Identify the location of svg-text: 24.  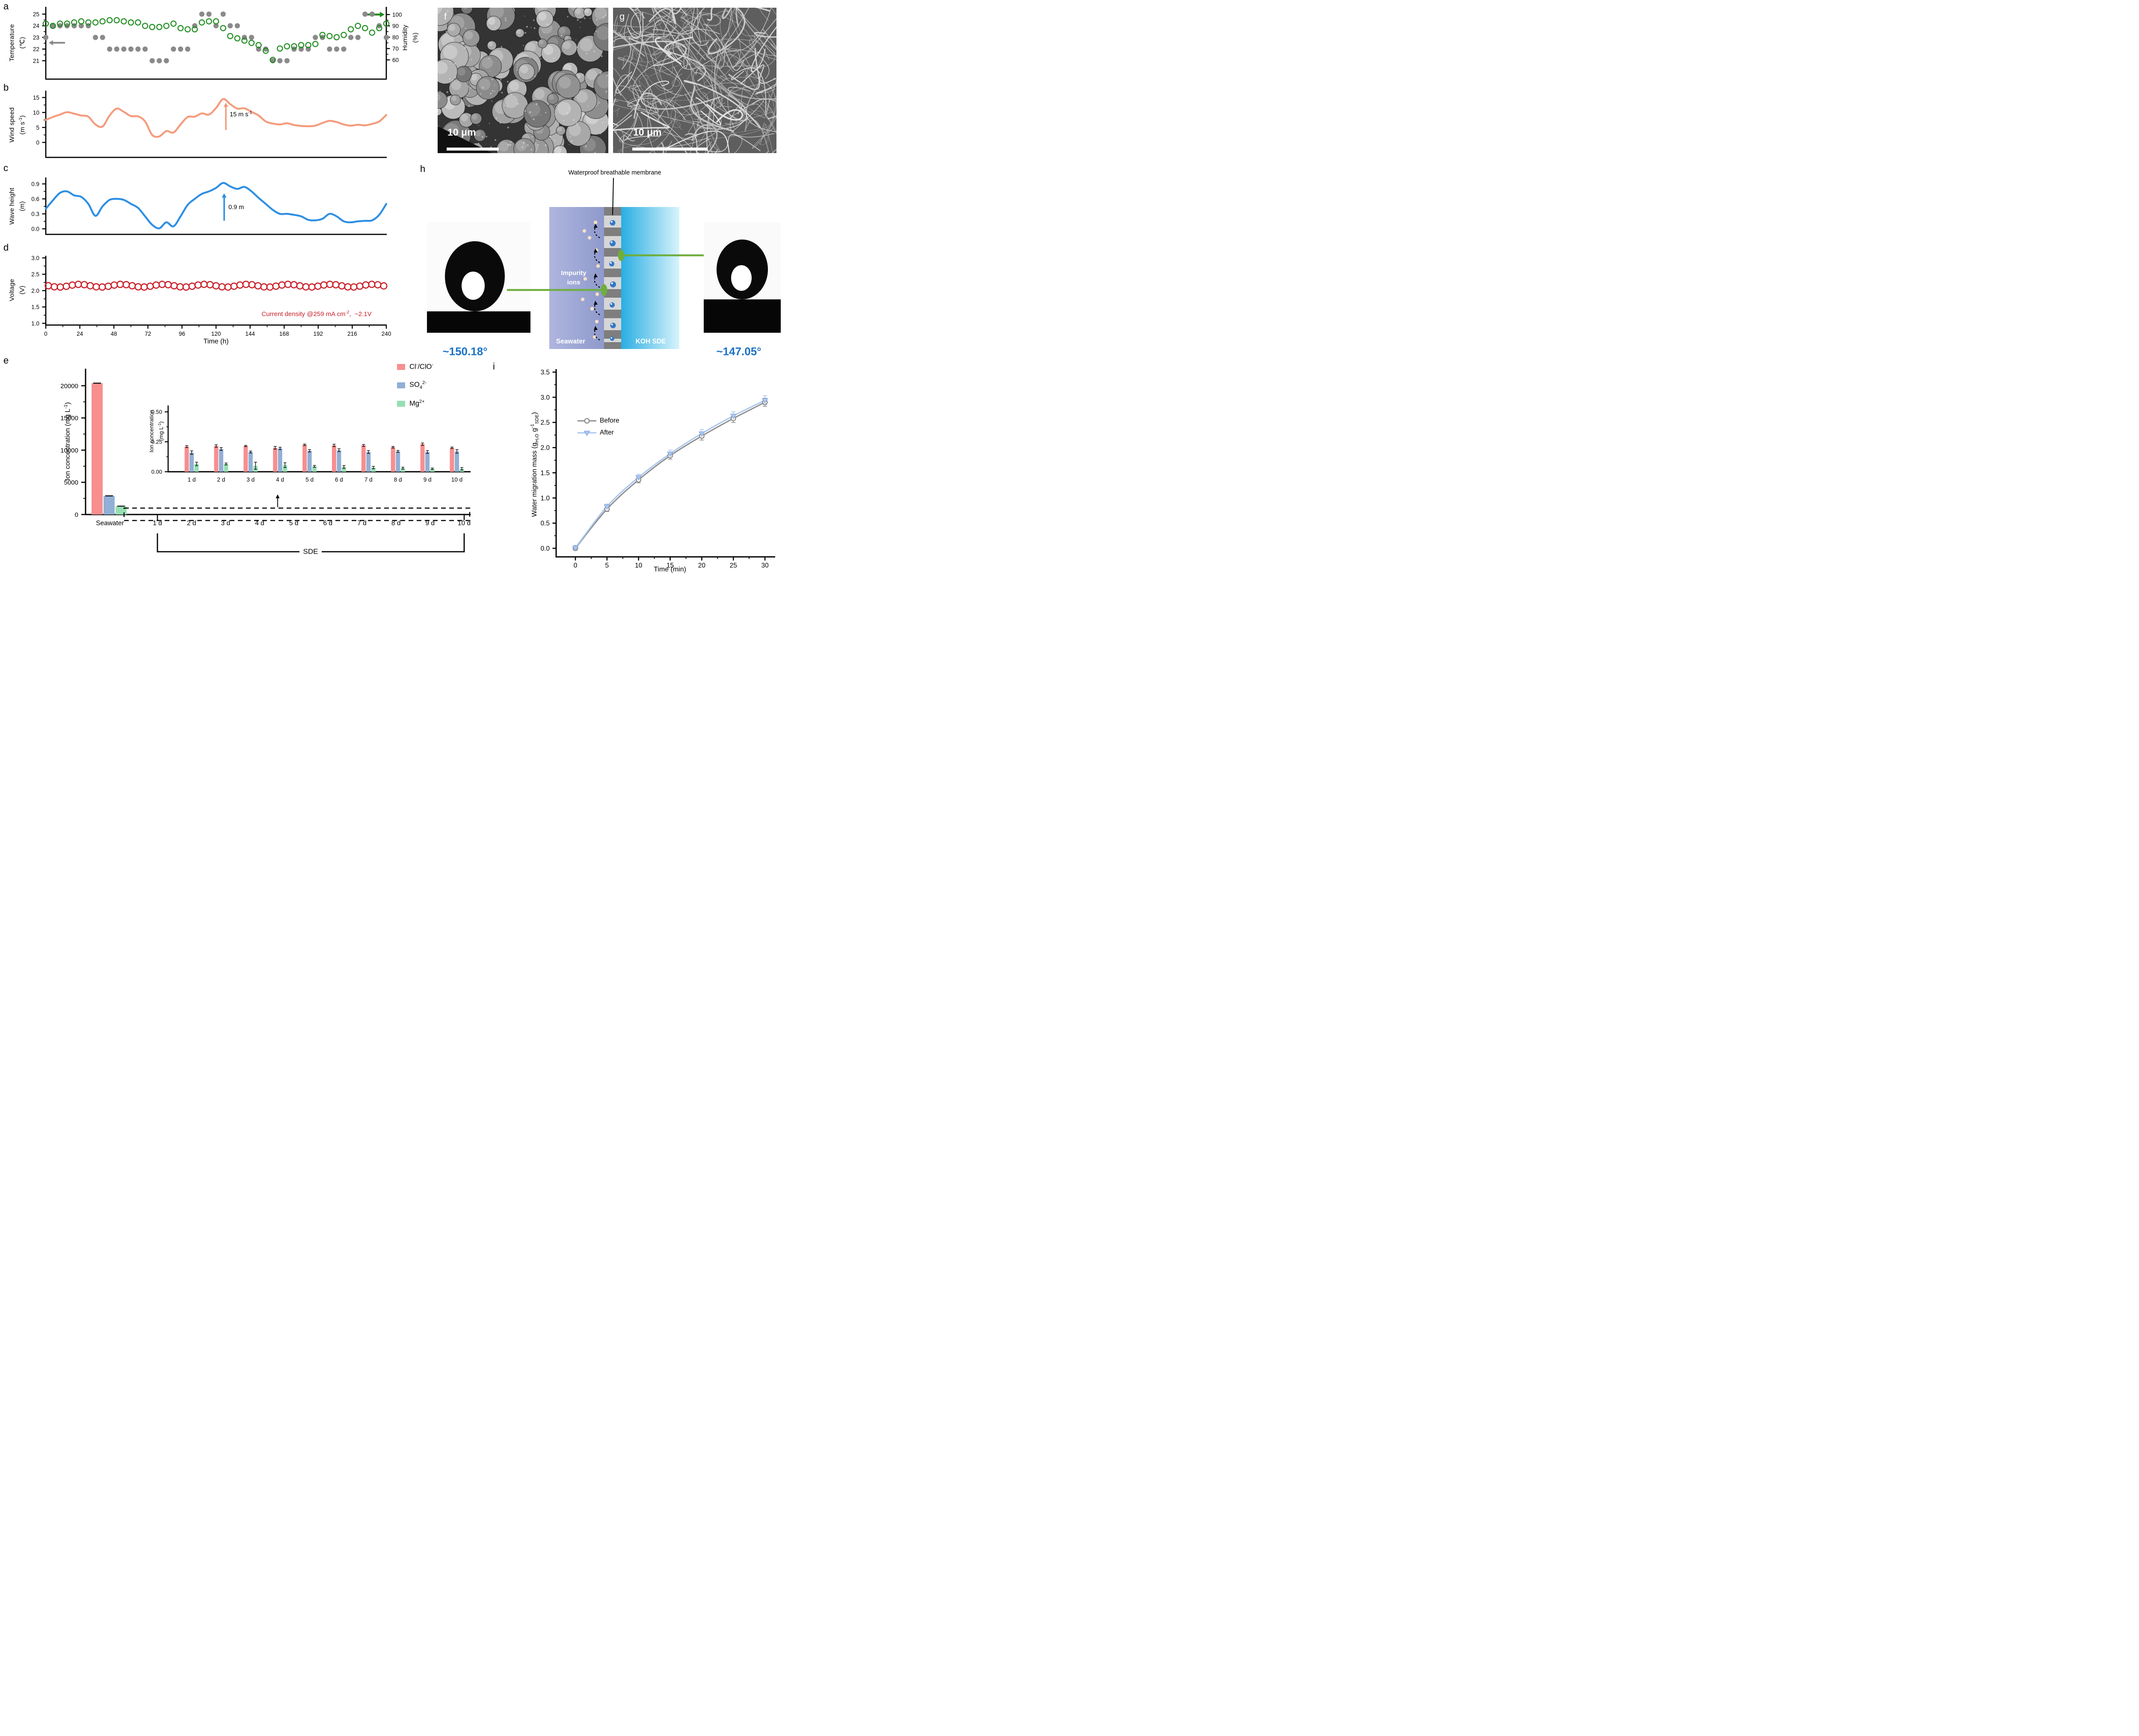
(37, 26).